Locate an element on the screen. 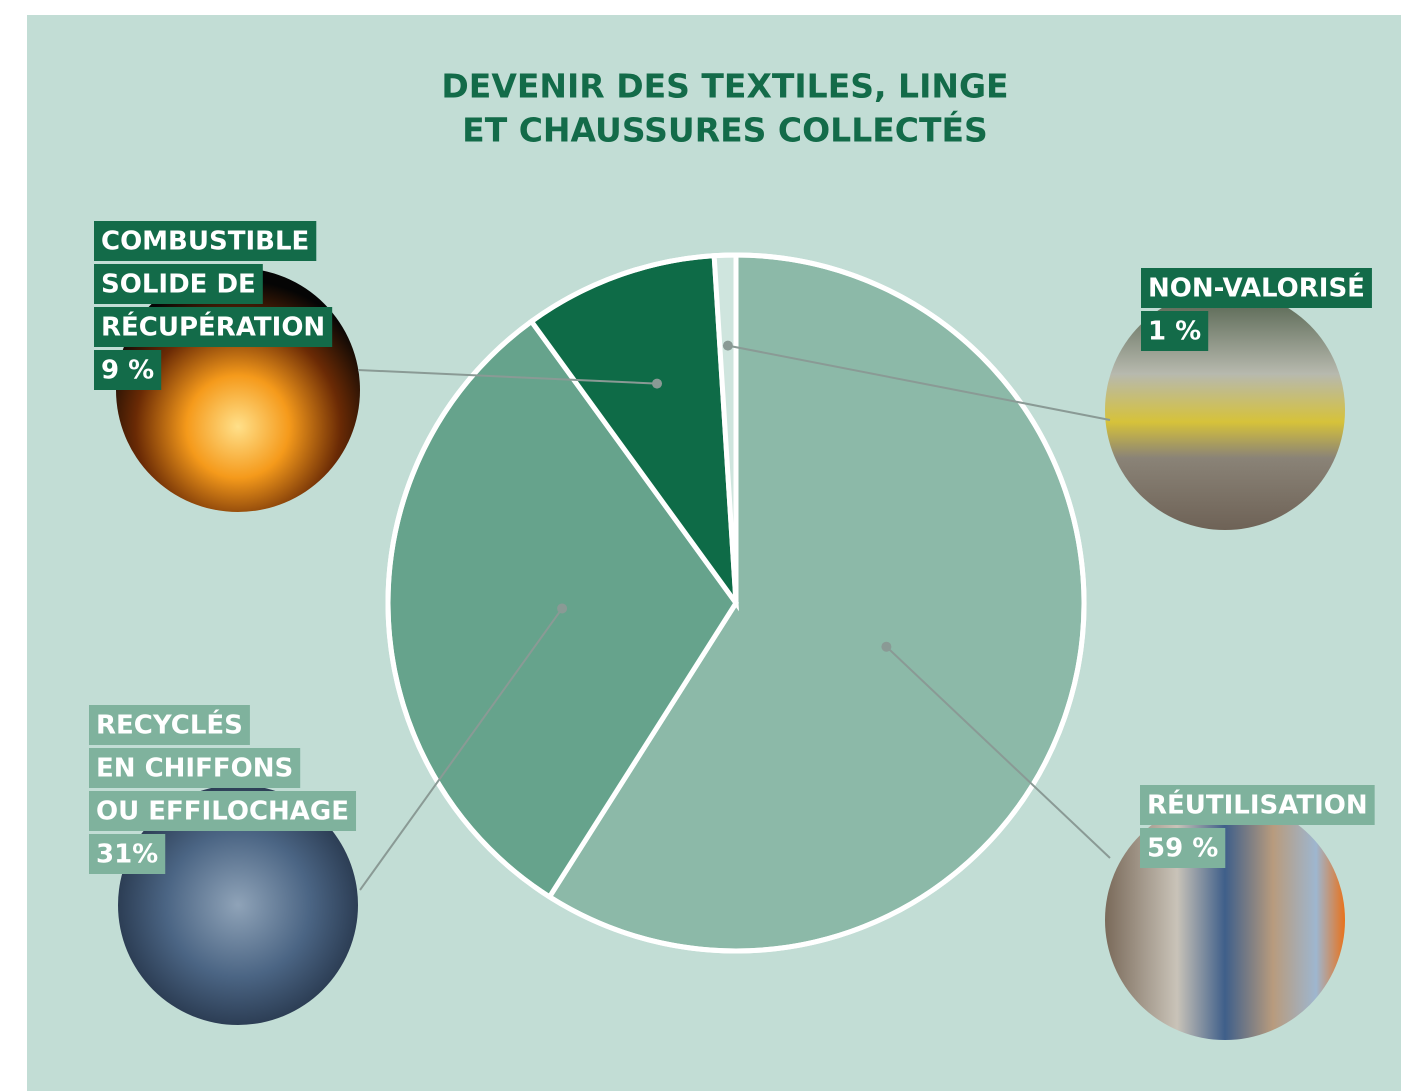 The width and height of the screenshot is (1401, 1091). category-label: OU EFFILOCHAGE is located at coordinates (222, 812).